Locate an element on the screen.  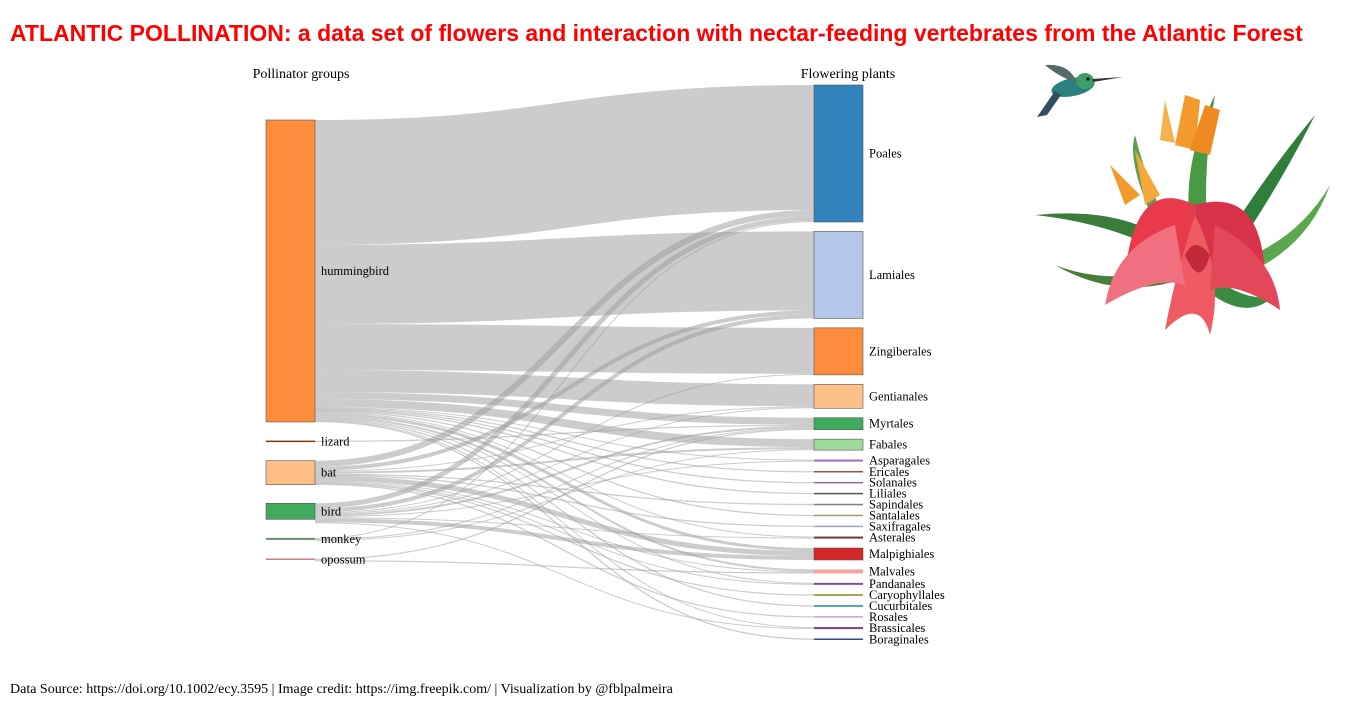
link-bat-to-poales is located at coordinates (564, 338).